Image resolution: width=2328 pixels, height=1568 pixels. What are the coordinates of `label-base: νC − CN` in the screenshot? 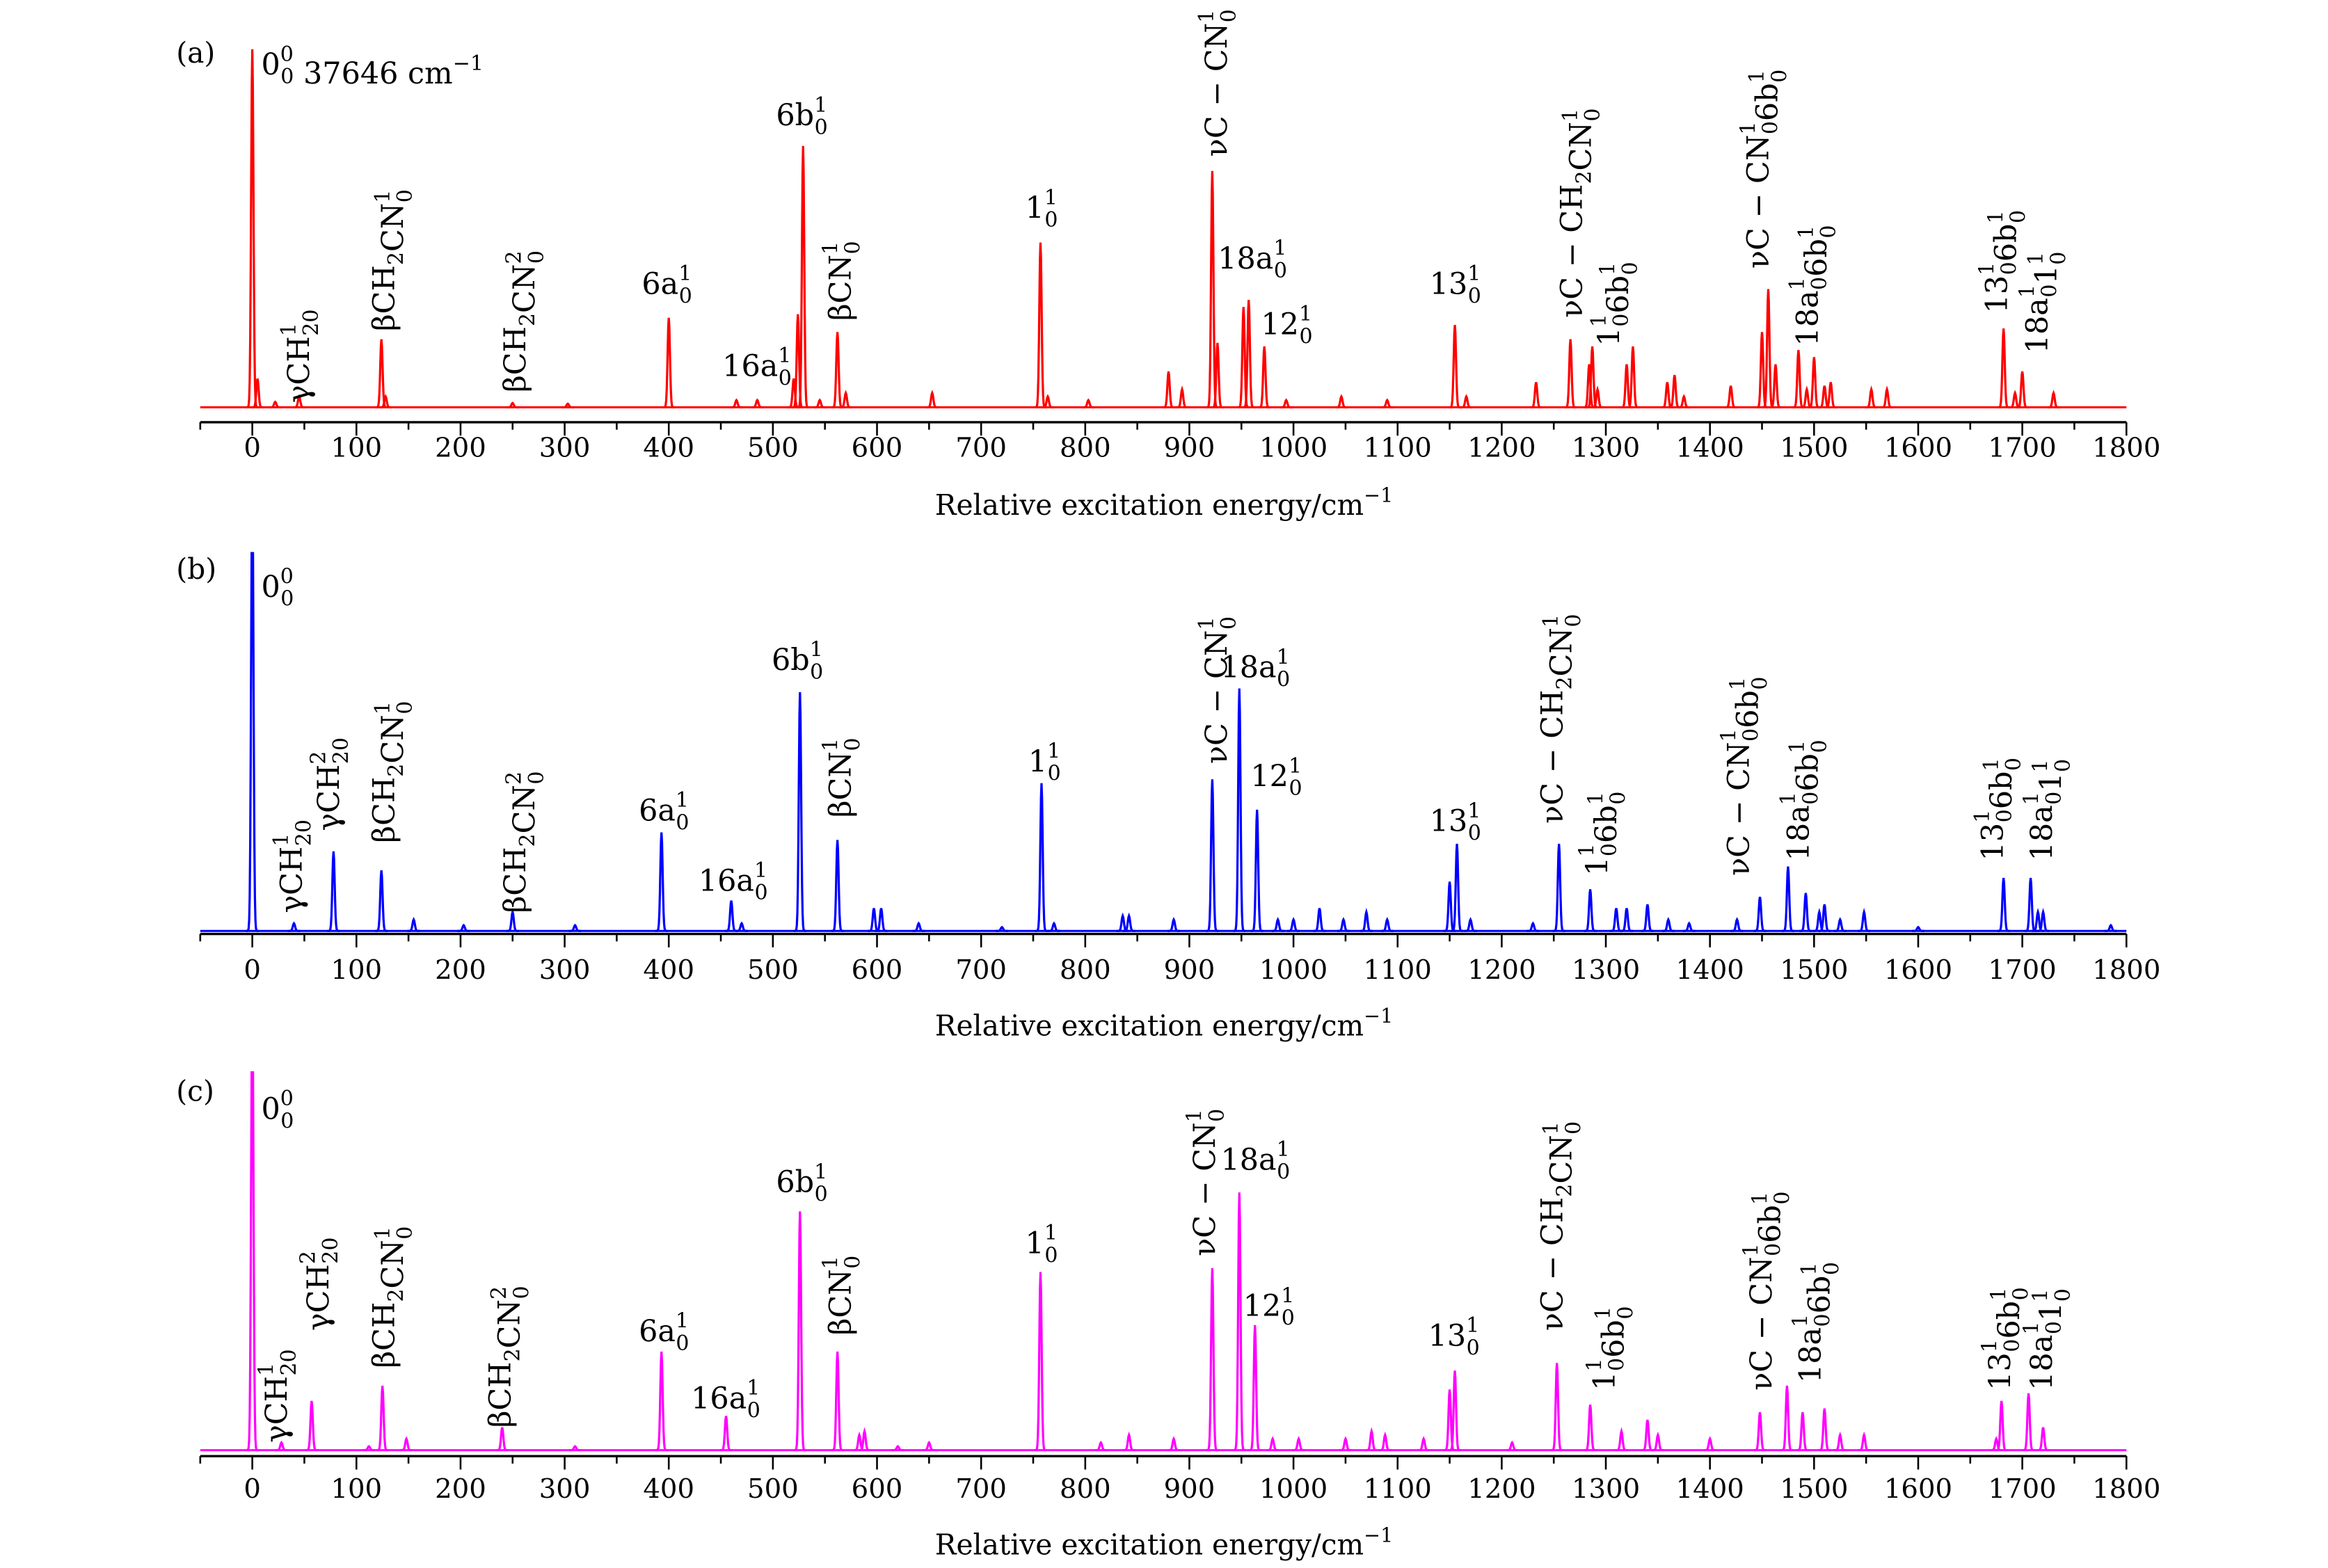 It's located at (1762, 1323).